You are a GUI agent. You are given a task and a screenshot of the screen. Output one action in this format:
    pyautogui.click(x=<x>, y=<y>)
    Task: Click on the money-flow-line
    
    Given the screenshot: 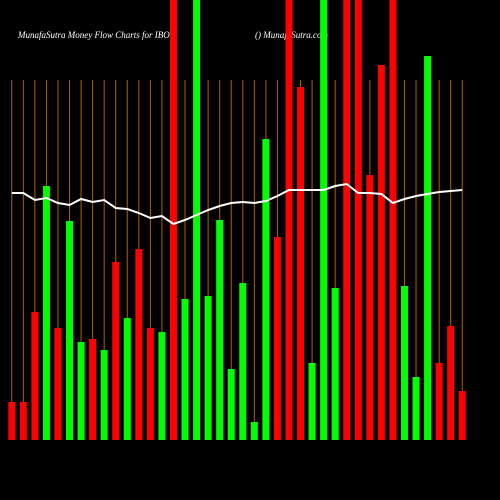 What is the action you would take?
    pyautogui.click(x=237, y=204)
    